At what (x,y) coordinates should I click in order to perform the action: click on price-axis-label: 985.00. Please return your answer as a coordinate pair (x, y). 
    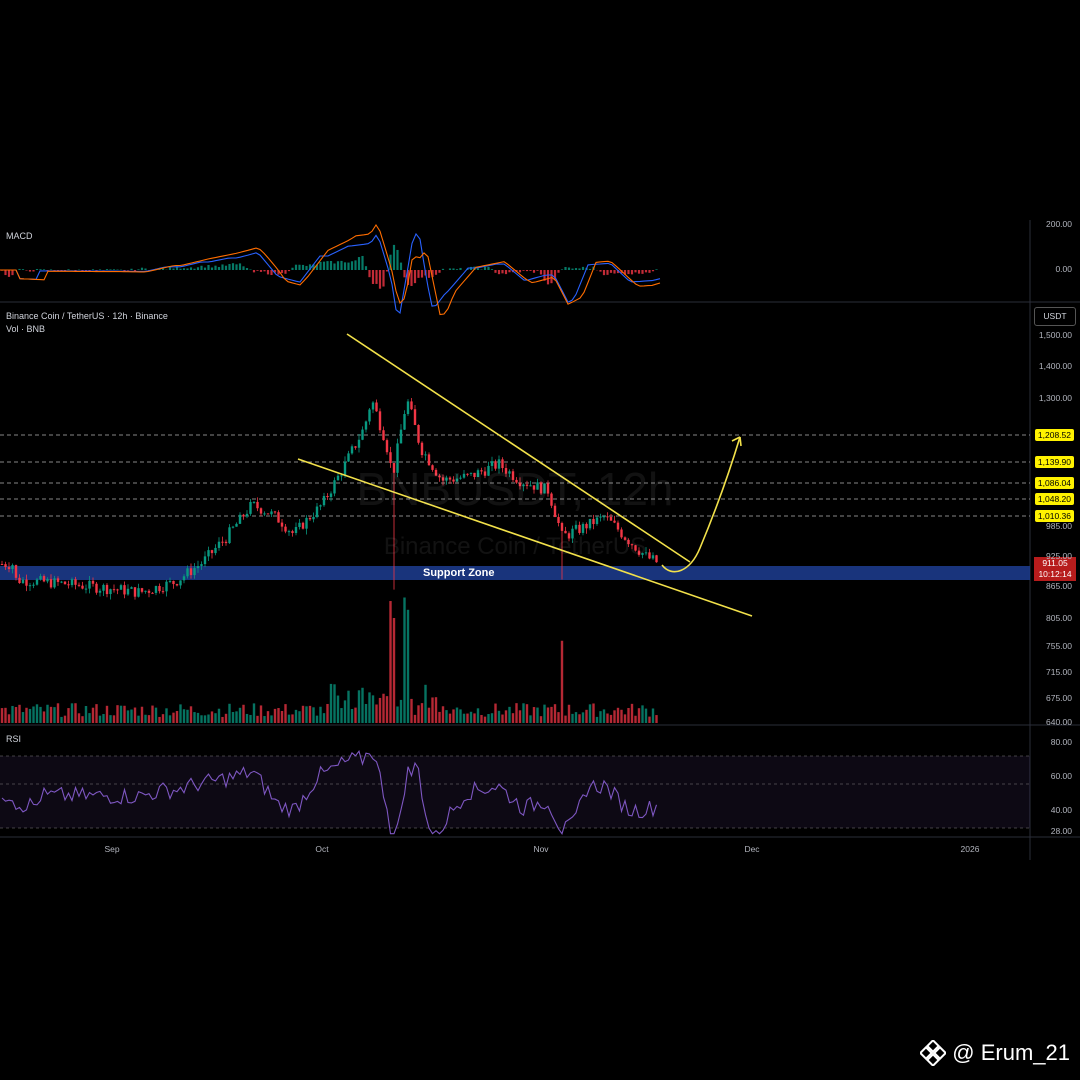
    Looking at the image, I should click on (1059, 526).